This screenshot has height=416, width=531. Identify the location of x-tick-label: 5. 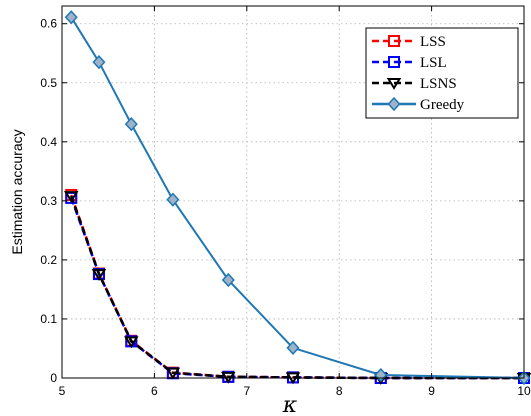
(62, 391).